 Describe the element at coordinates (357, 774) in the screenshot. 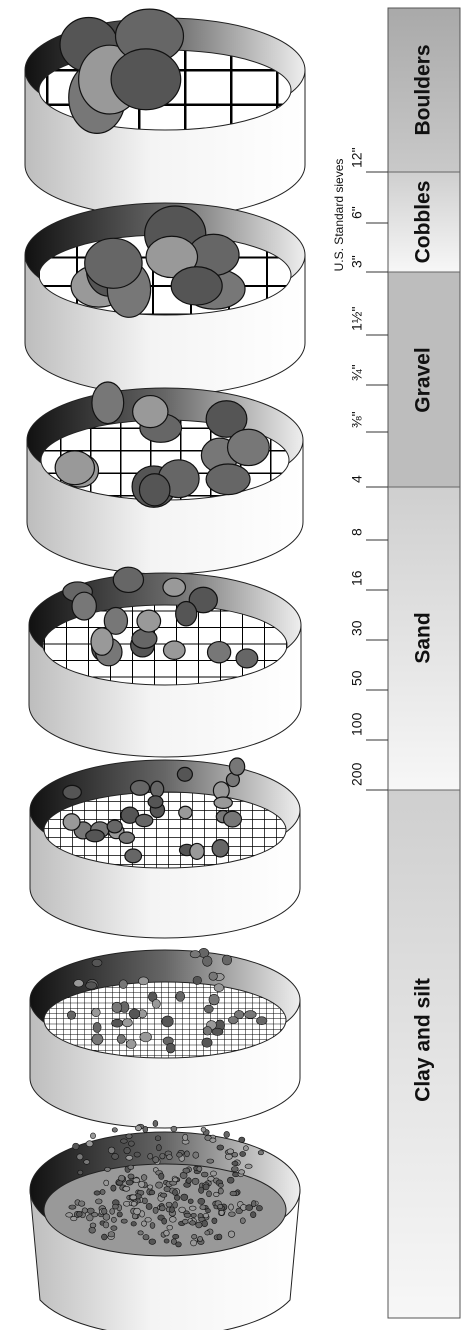

I see `sieve-label: 200` at that location.